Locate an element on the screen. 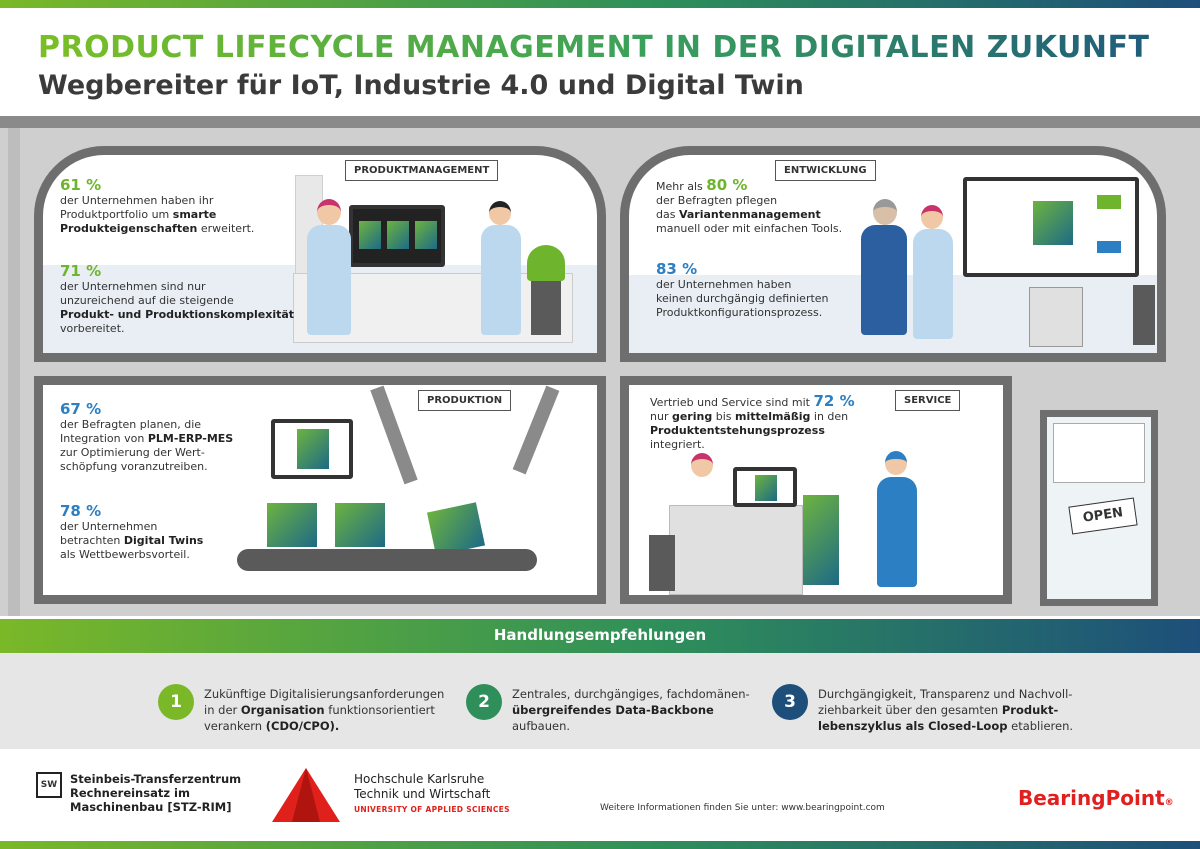  room-produktmanagement is located at coordinates (320, 254).